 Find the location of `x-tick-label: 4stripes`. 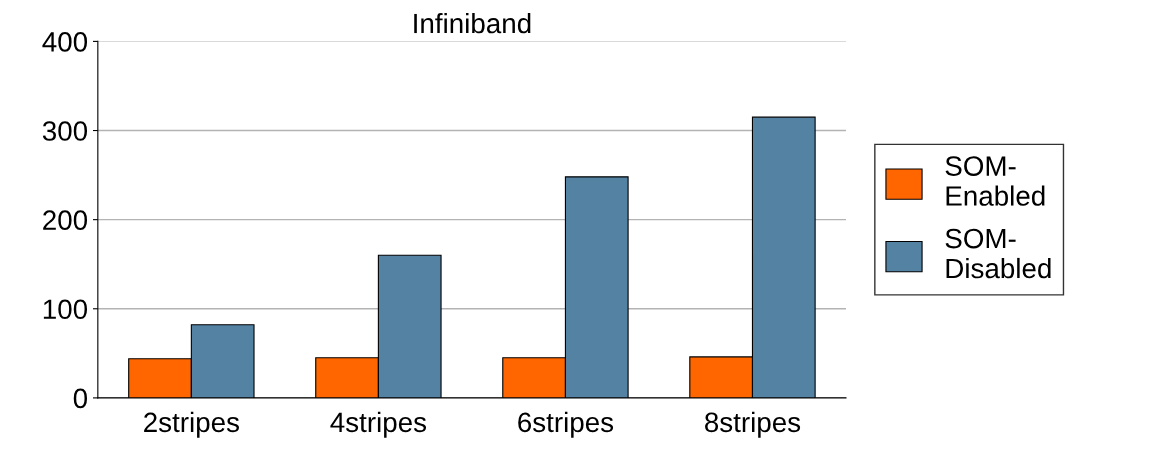

x-tick-label: 4stripes is located at coordinates (378, 424).